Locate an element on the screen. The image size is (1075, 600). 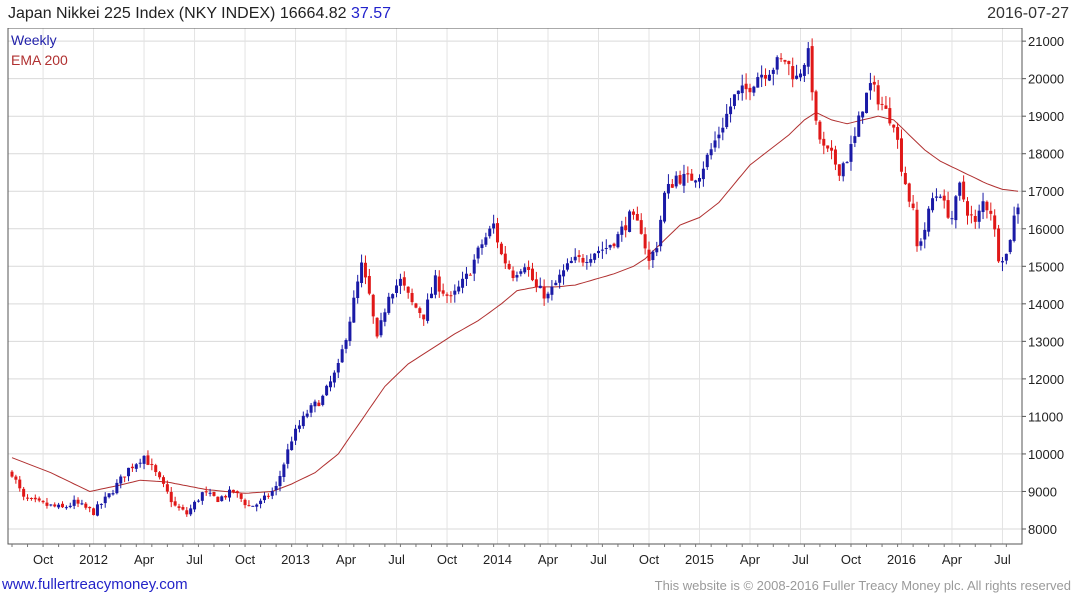
x-tick-label: Oct is located at coordinates (447, 559).